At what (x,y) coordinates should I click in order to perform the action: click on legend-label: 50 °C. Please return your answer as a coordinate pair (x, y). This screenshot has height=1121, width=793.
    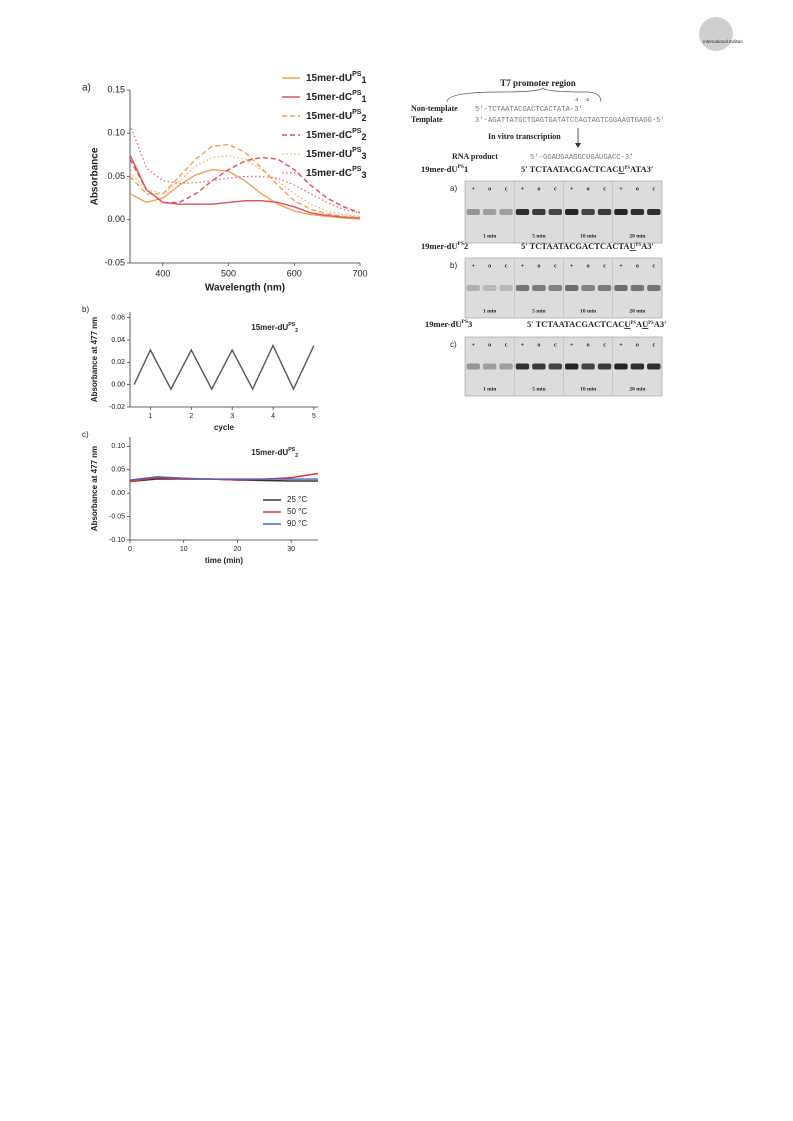
    Looking at the image, I should click on (297, 511).